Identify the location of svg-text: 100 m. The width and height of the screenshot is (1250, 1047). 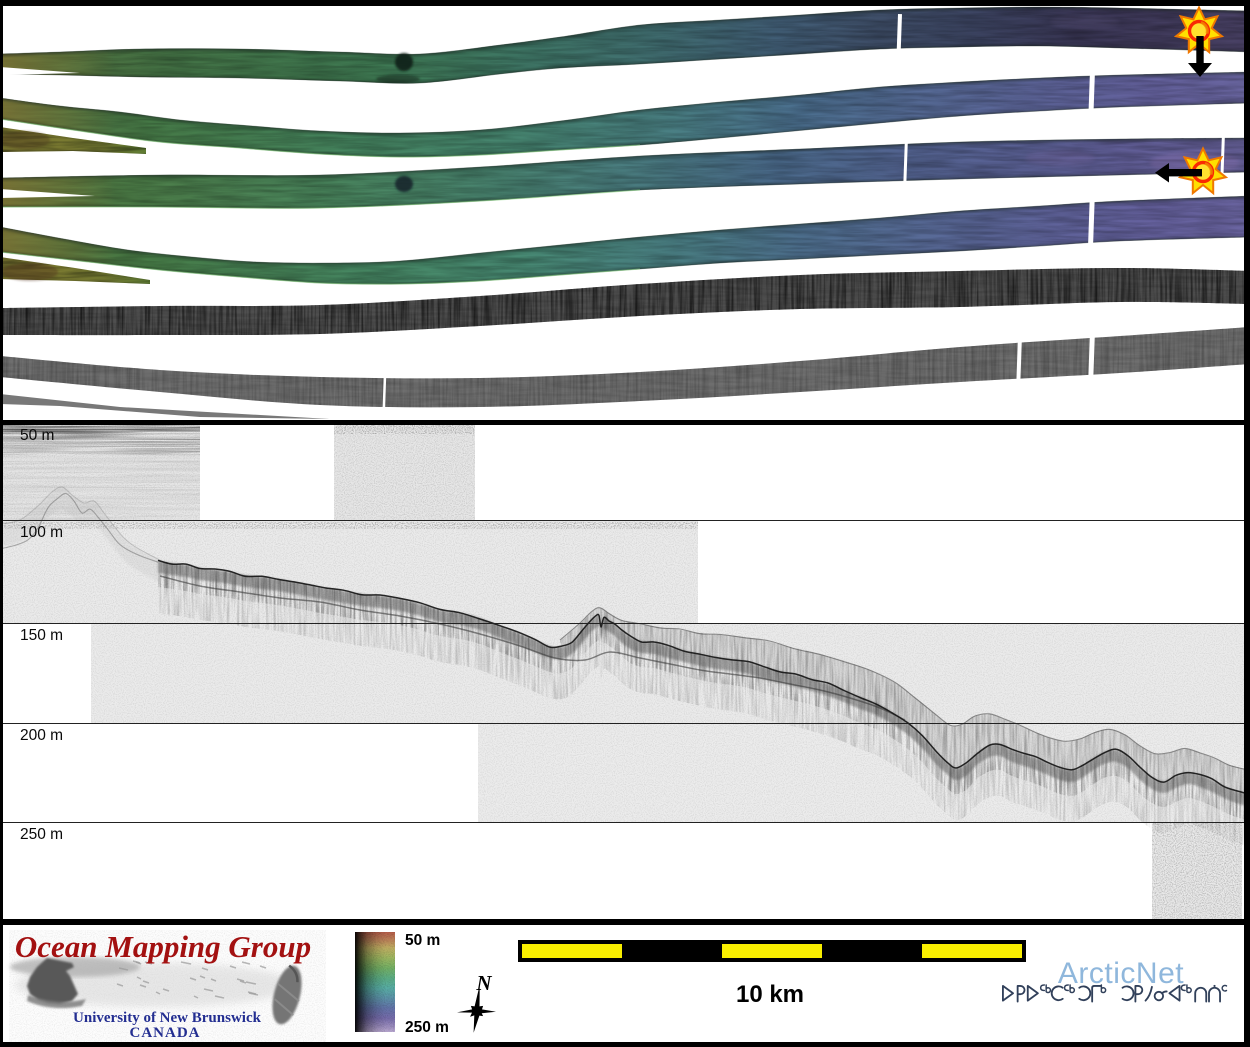
(41, 532).